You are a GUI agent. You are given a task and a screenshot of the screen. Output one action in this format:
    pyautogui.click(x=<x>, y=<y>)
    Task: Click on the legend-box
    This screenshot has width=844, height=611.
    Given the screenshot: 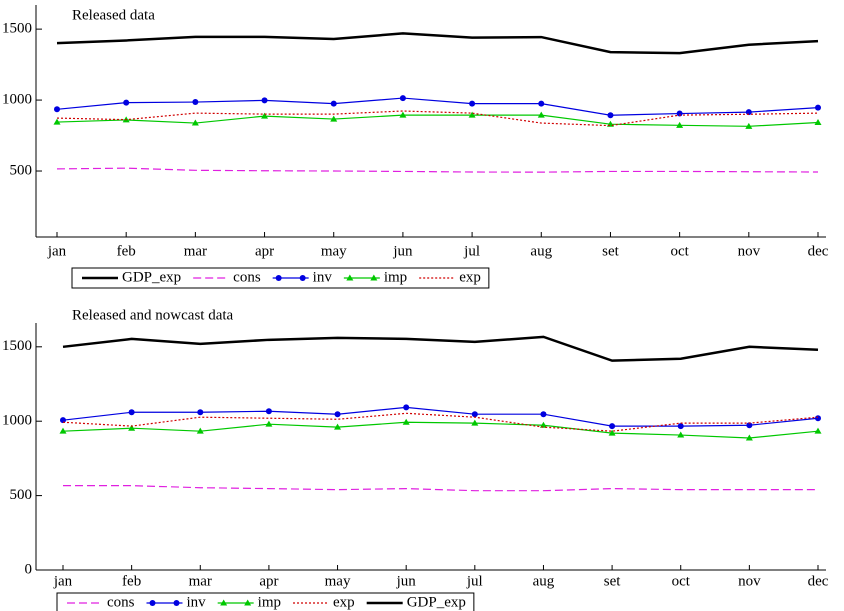 What is the action you would take?
    pyautogui.click(x=265, y=601)
    